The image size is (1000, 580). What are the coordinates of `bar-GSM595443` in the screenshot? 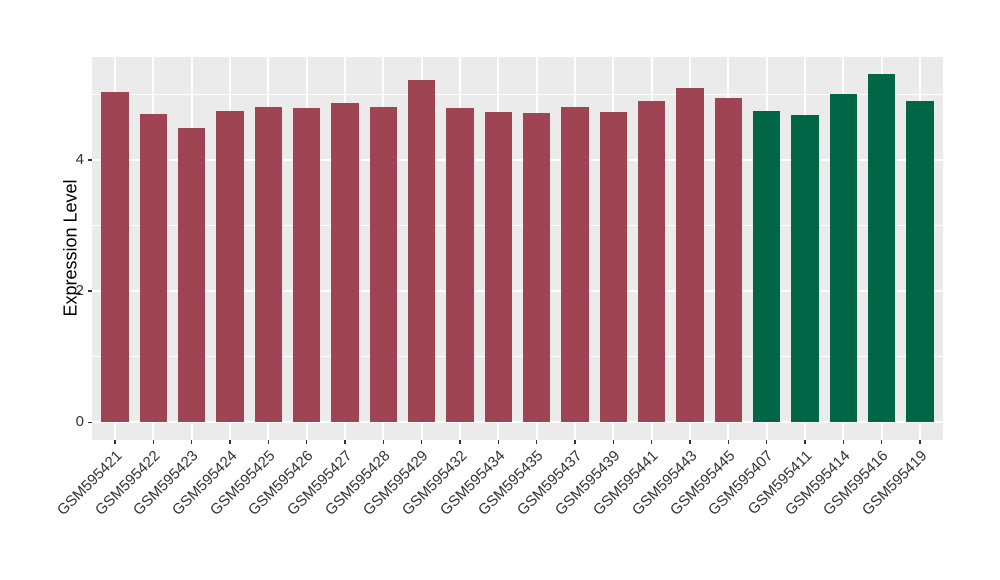 It's located at (690, 255).